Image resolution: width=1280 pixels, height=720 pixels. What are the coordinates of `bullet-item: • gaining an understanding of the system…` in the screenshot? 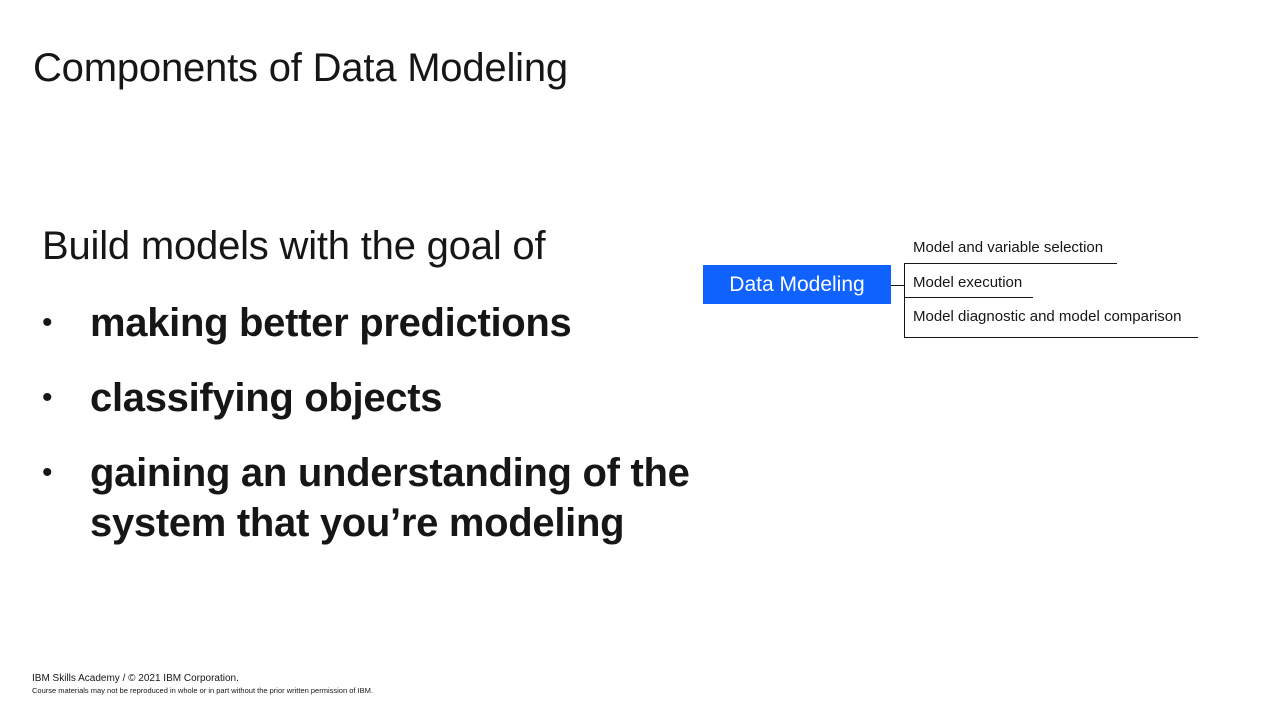 It's located at (402, 498).